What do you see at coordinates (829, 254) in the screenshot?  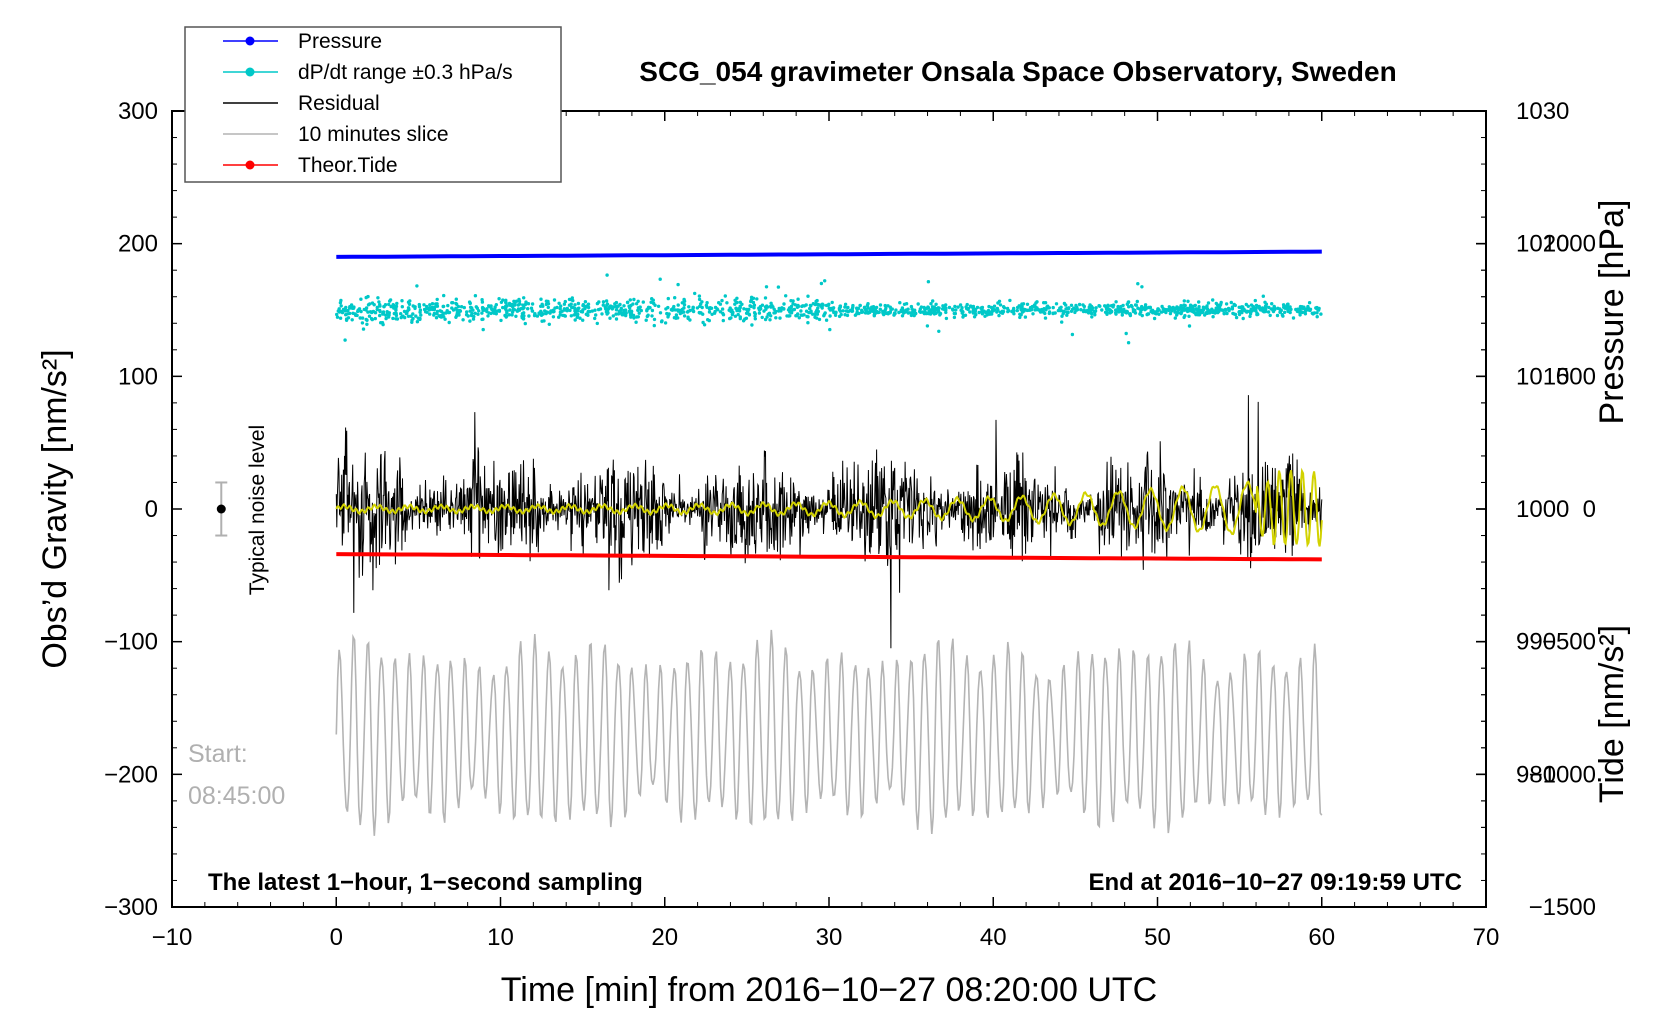 I see `pressure-series-line` at bounding box center [829, 254].